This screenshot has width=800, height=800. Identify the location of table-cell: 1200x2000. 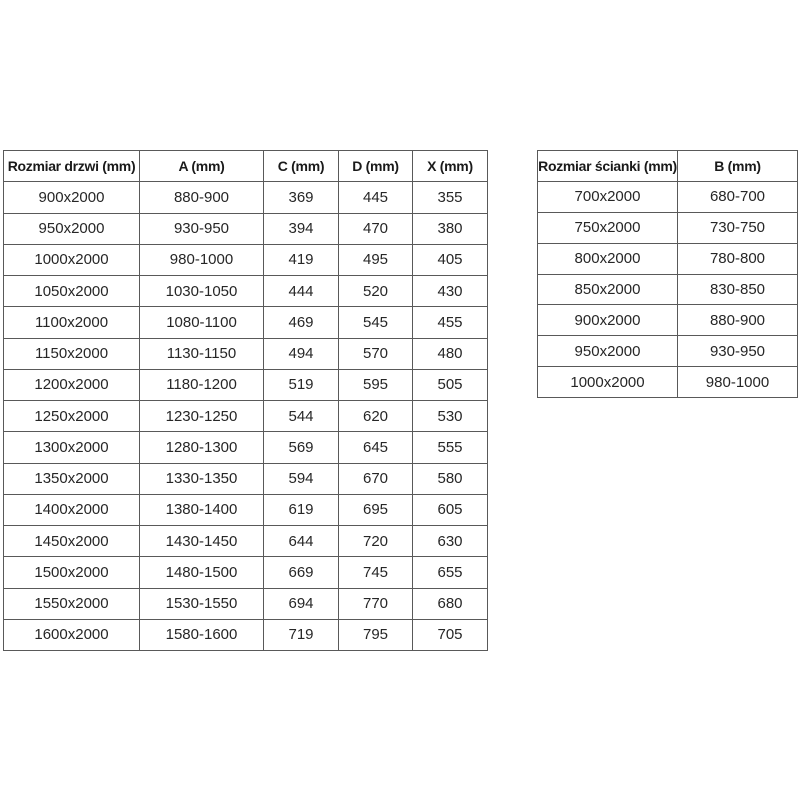
(71, 385).